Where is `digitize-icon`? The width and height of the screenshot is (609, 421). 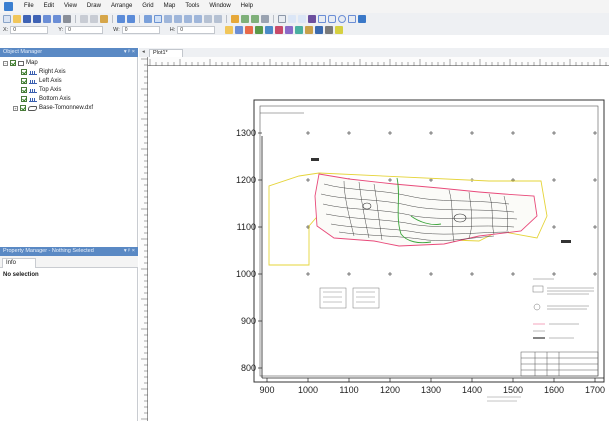
digitize-icon is located at coordinates (235, 18).